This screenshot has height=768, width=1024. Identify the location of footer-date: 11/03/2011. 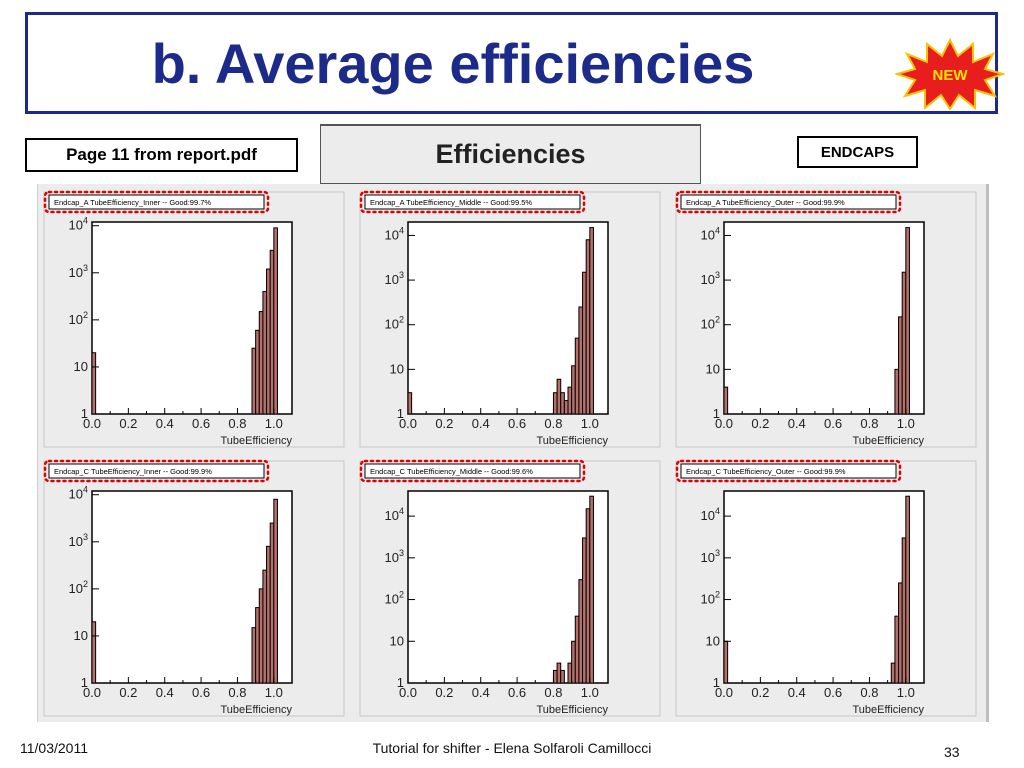
(54, 748).